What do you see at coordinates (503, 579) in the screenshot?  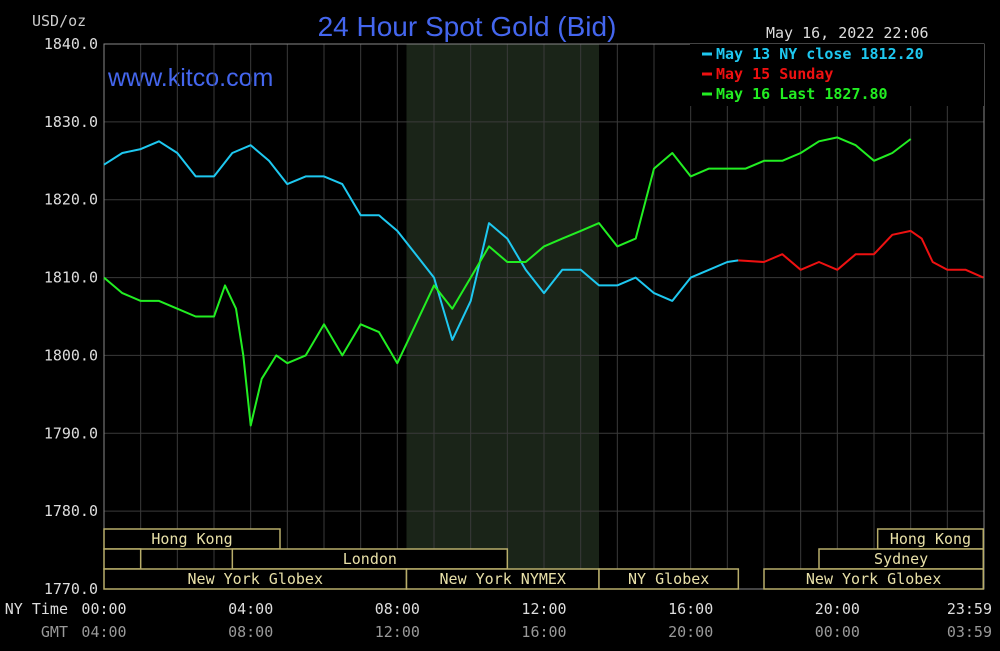 I see `session-label: New York NYMEX` at bounding box center [503, 579].